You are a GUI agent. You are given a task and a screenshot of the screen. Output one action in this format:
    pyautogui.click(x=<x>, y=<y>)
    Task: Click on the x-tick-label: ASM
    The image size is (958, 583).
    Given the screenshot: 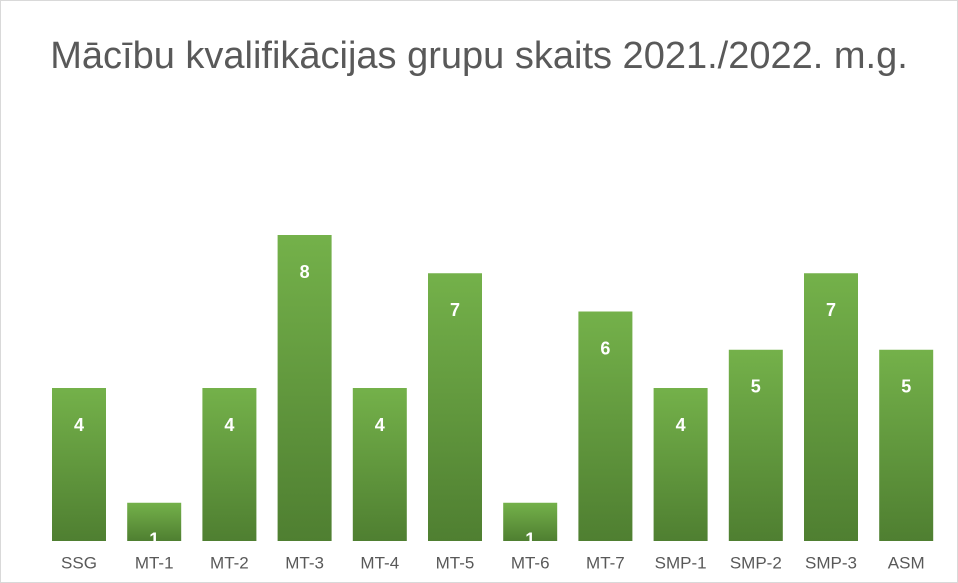 What is the action you would take?
    pyautogui.click(x=906, y=562)
    